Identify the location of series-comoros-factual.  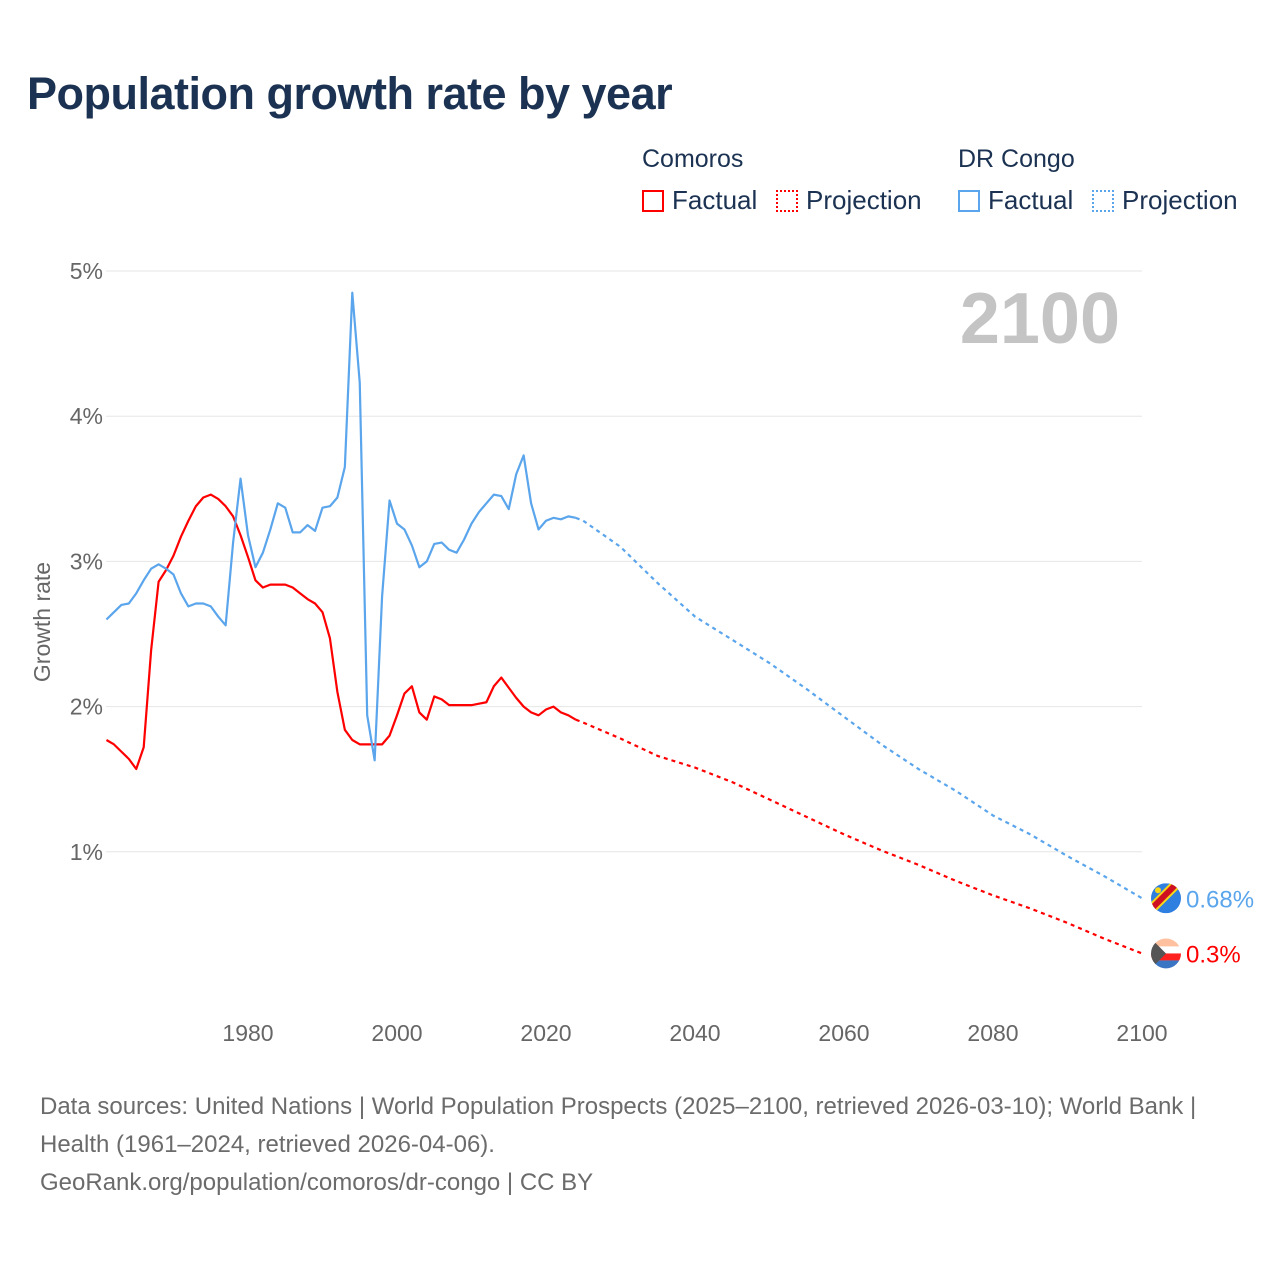
(341, 632).